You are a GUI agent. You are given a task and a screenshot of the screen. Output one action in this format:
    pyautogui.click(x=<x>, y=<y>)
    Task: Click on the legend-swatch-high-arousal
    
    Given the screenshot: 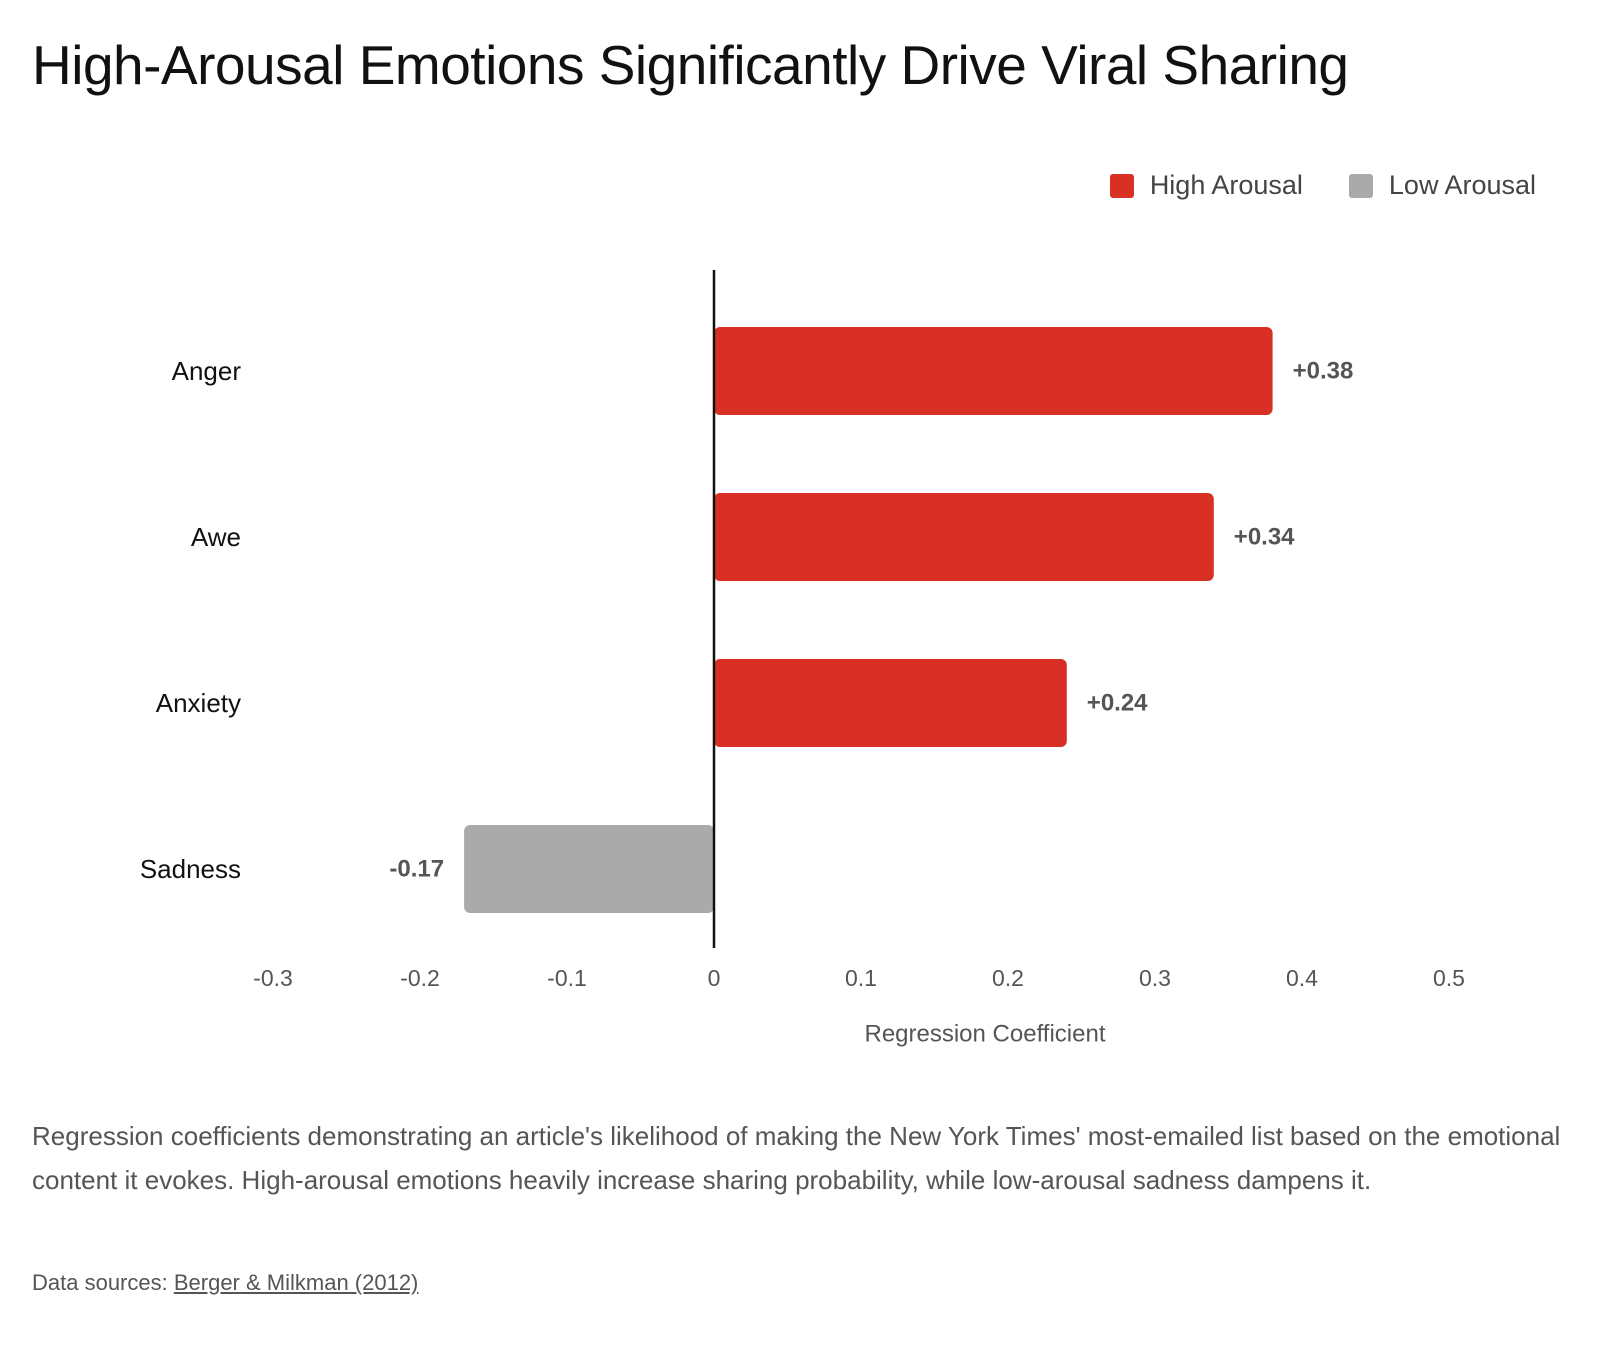 What is the action you would take?
    pyautogui.click(x=1121, y=185)
    